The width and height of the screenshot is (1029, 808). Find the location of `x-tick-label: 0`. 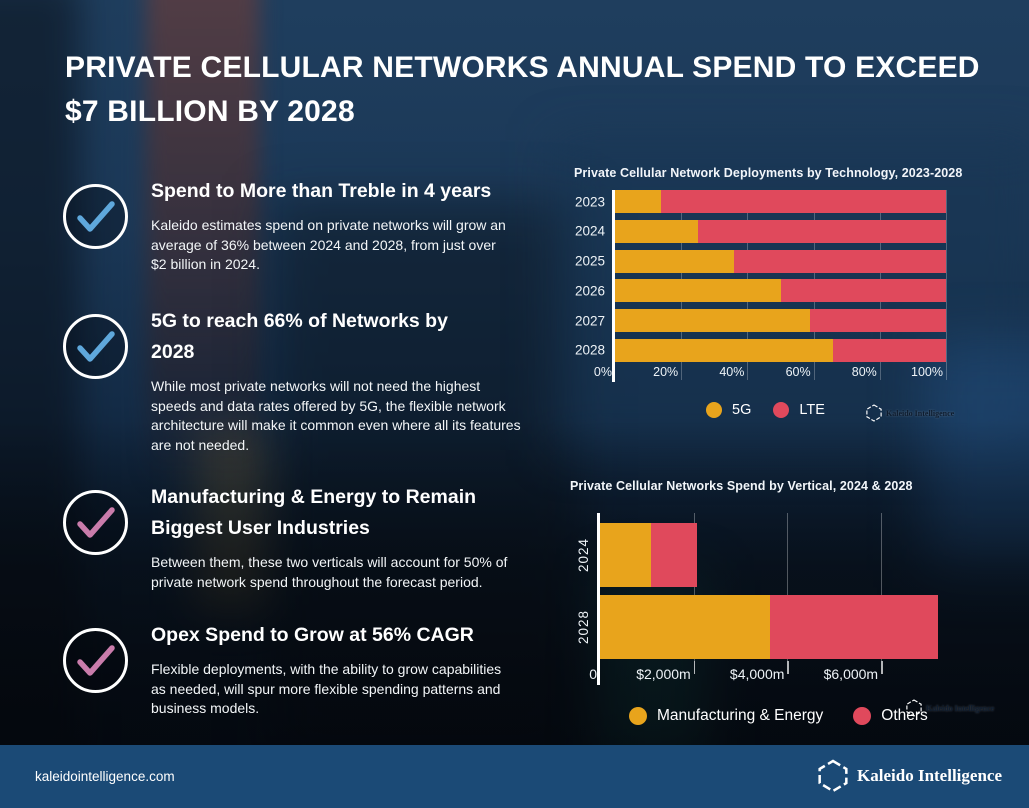

x-tick-label: 0 is located at coordinates (593, 674).